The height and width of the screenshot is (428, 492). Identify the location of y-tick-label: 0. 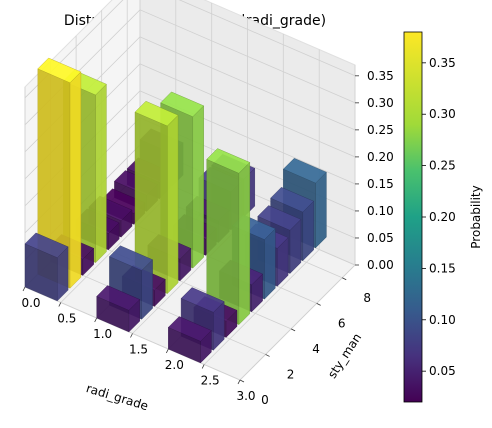
(265, 400).